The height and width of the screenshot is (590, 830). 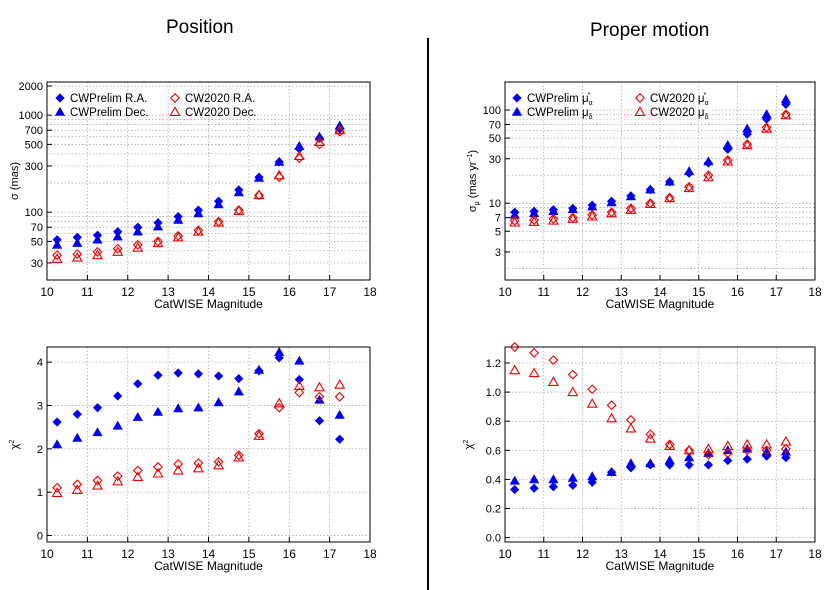 I want to click on series-cw2020-, so click(x=650, y=168).